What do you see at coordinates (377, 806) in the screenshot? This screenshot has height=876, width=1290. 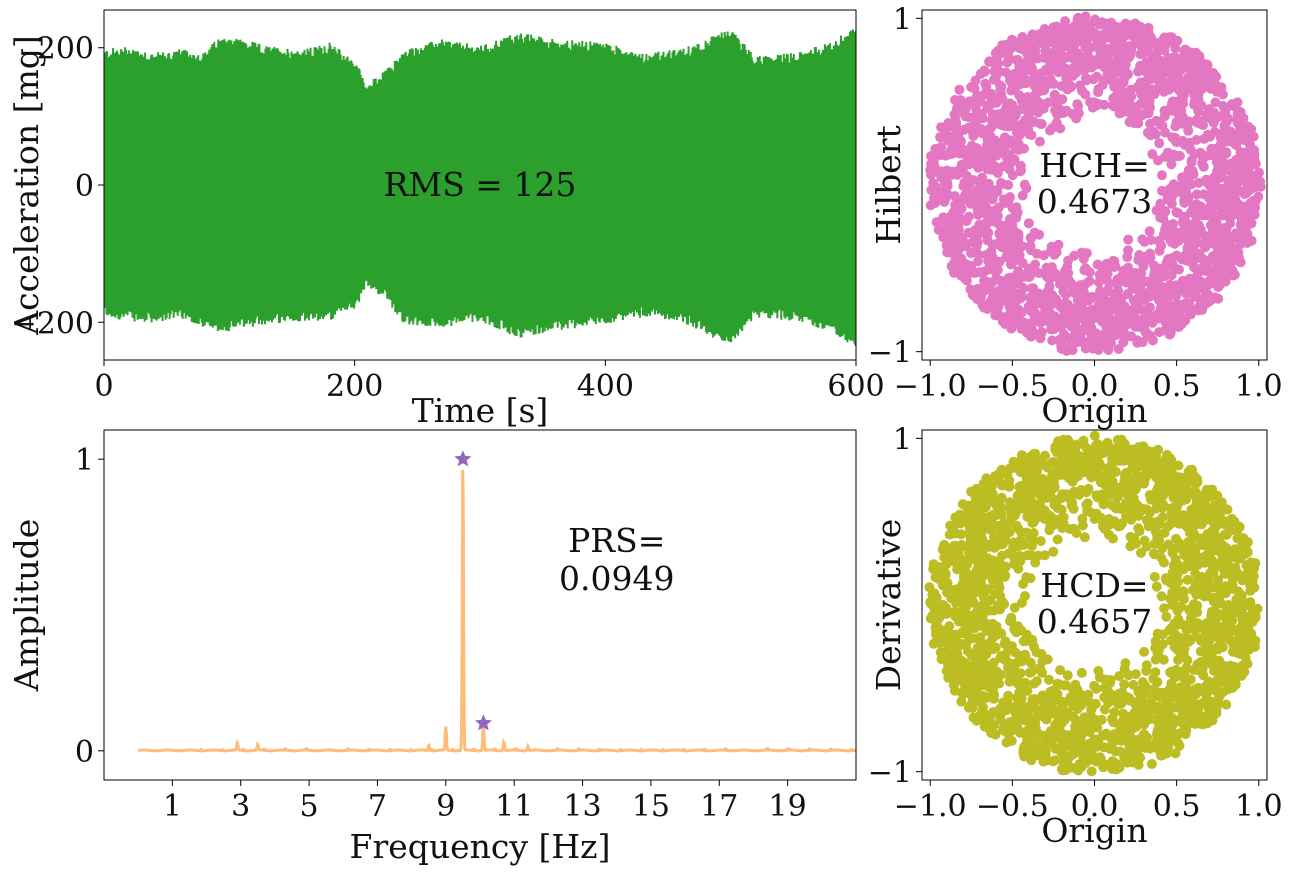 I see `x-tick-label: 7` at bounding box center [377, 806].